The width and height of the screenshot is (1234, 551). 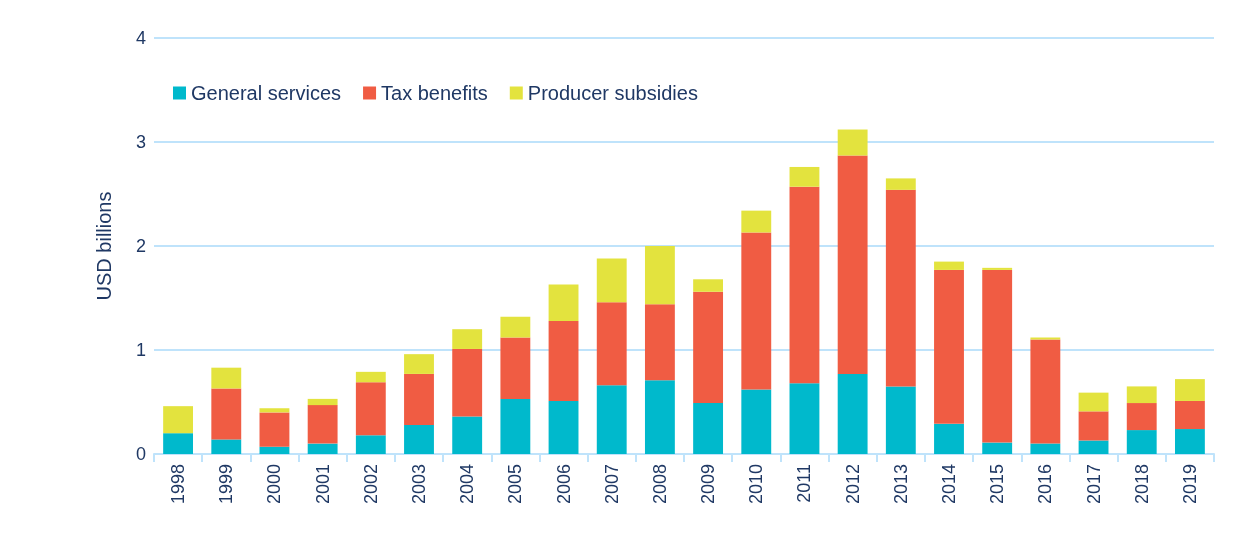 I want to click on x-tick-label: 2007, so click(x=611, y=484).